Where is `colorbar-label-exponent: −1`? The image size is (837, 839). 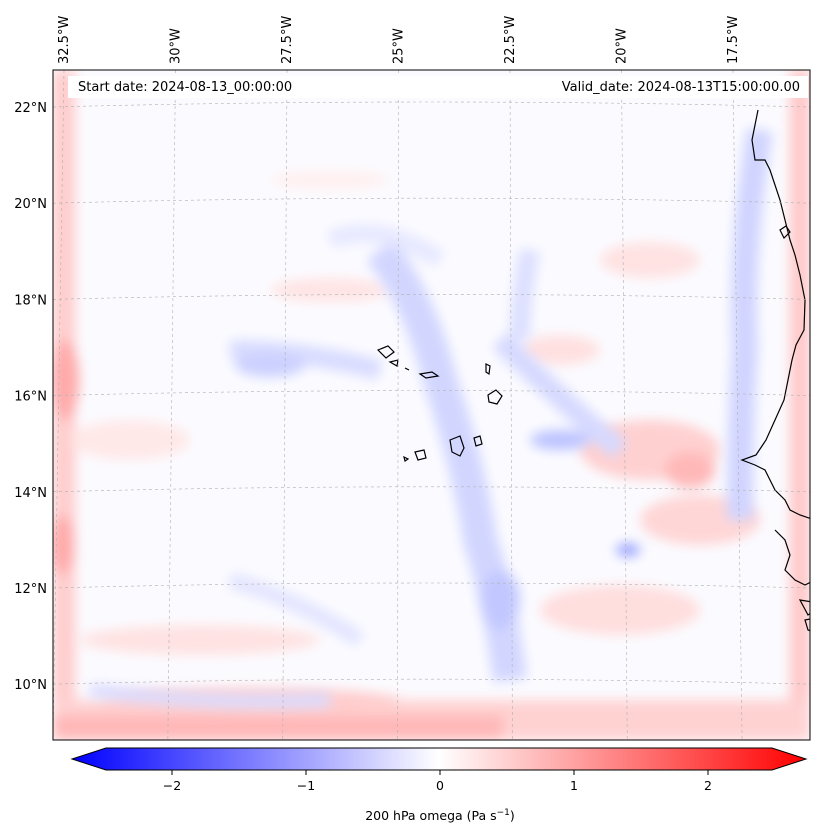 colorbar-label-exponent: −1 is located at coordinates (503, 813).